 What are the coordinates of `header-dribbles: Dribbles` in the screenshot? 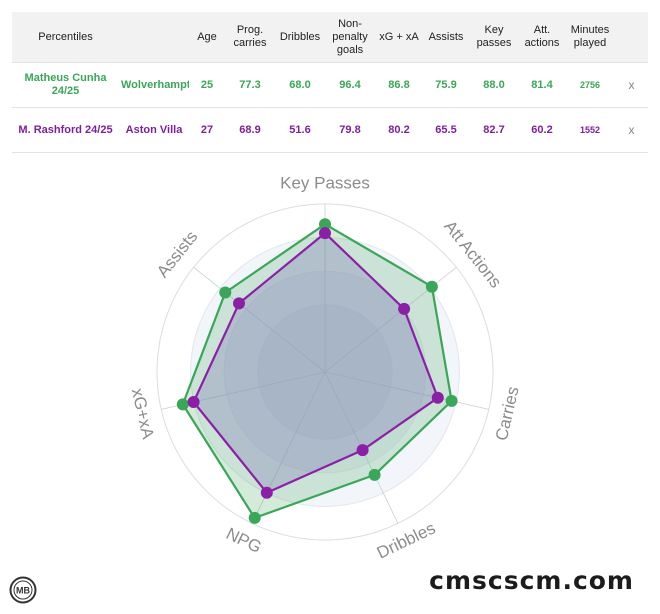 It's located at (300, 37).